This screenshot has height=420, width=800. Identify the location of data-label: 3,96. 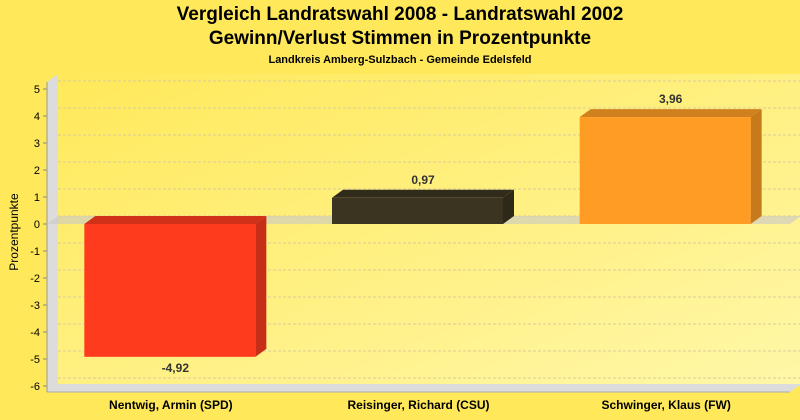
(671, 99).